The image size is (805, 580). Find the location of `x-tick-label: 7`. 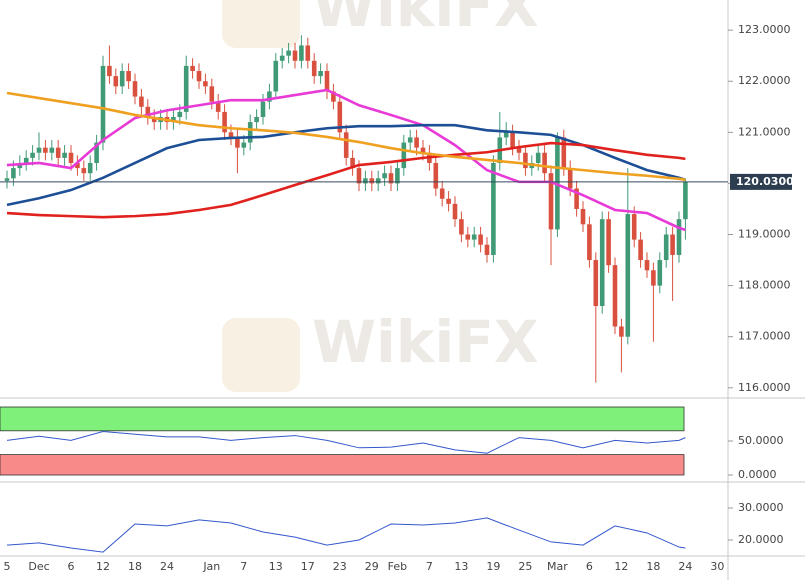

x-tick-label: 7 is located at coordinates (243, 566).